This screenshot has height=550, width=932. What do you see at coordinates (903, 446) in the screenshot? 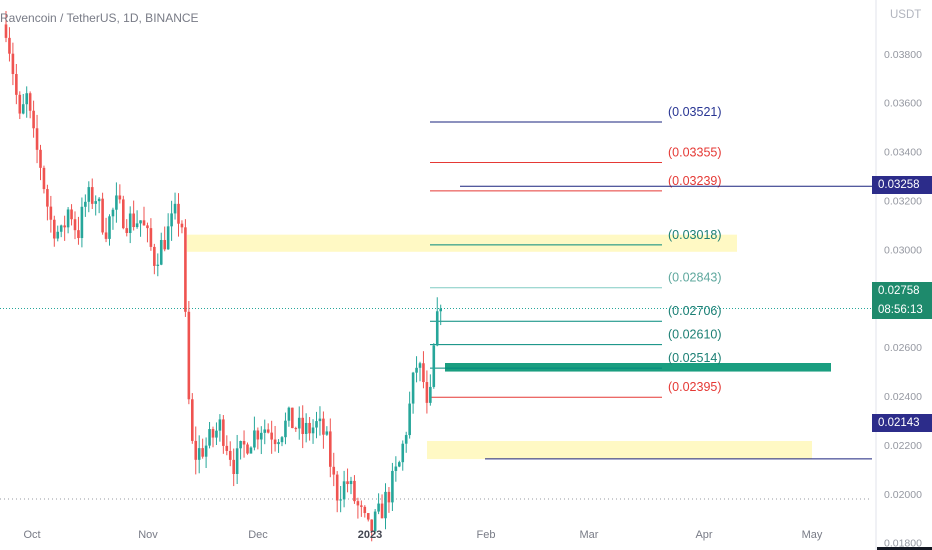
I see `y-tick-label: 0.02200` at bounding box center [903, 446].